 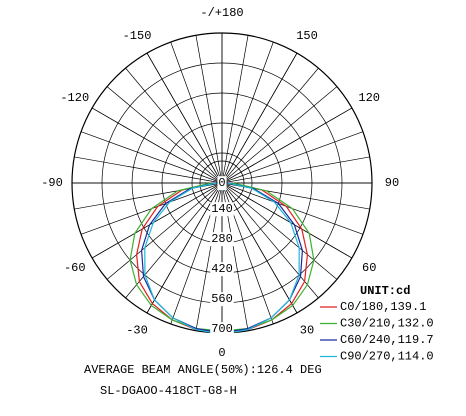 I want to click on r-tick-label: 0, so click(x=221, y=183).